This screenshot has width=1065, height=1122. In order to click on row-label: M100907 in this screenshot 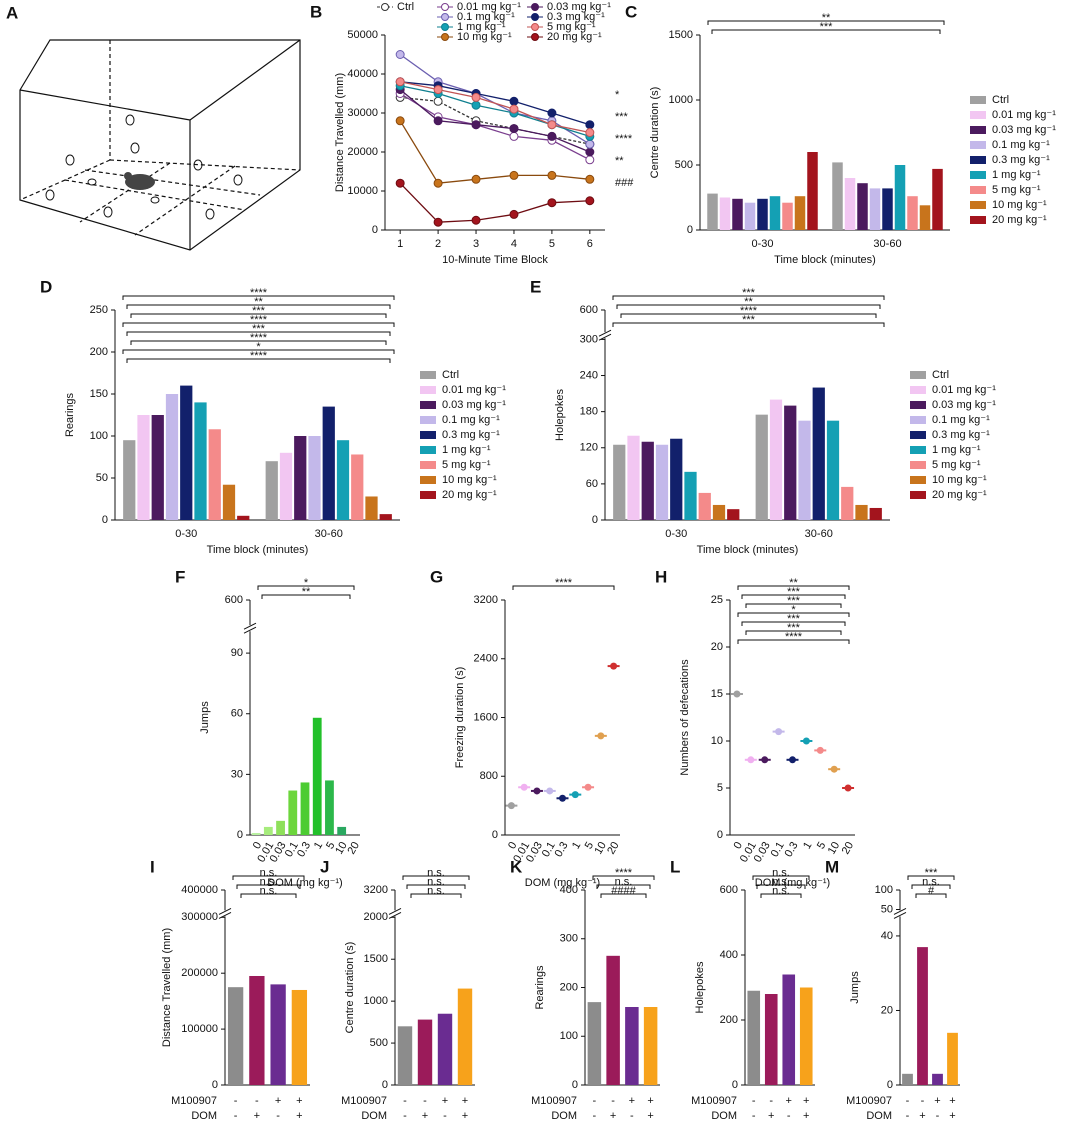, I will do `click(554, 1101)`.